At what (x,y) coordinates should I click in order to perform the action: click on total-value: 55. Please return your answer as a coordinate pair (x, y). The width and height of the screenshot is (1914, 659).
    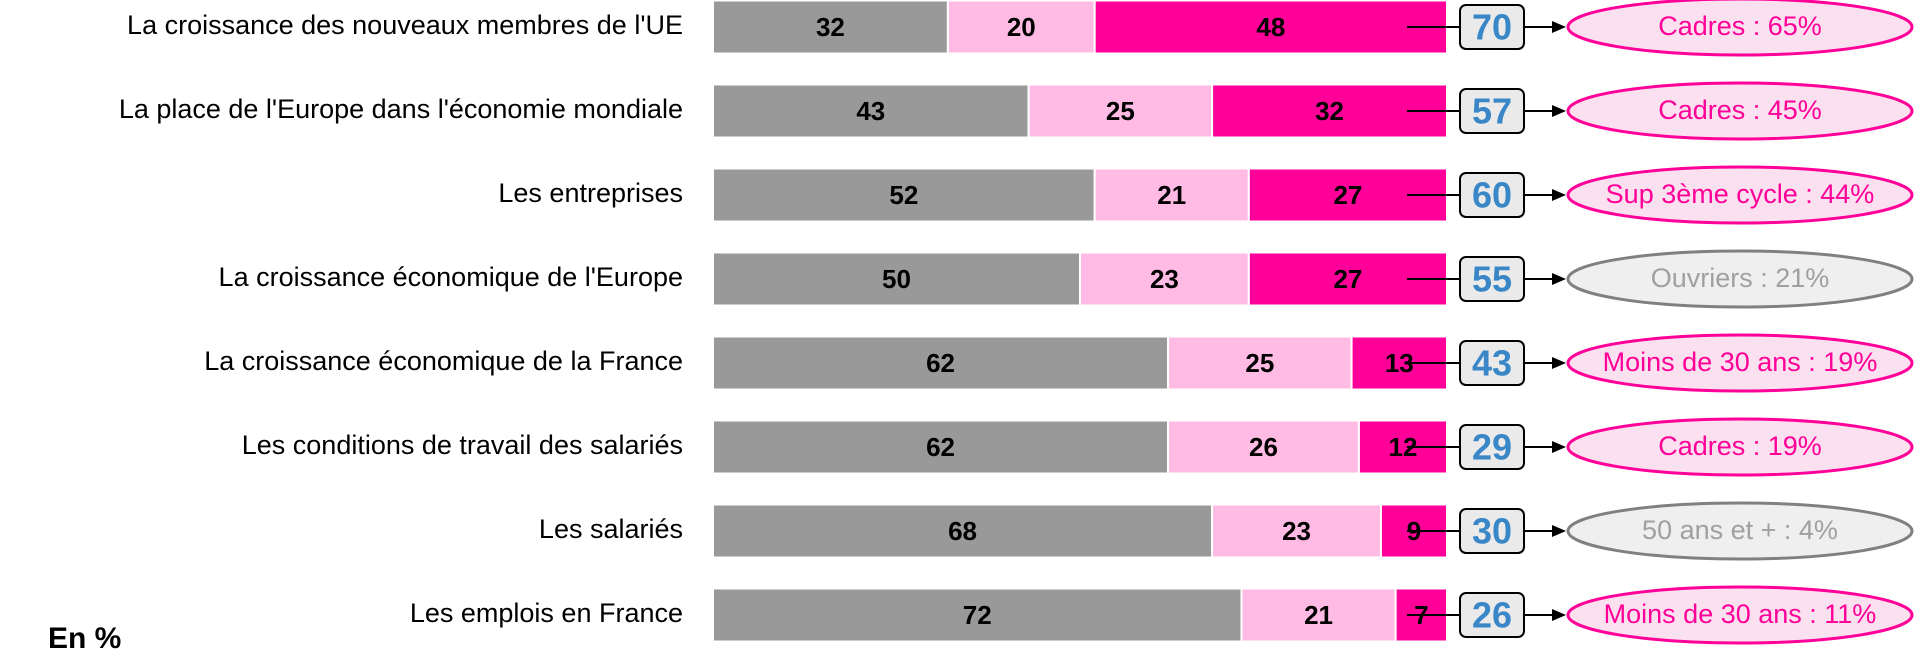
    Looking at the image, I should click on (1492, 279).